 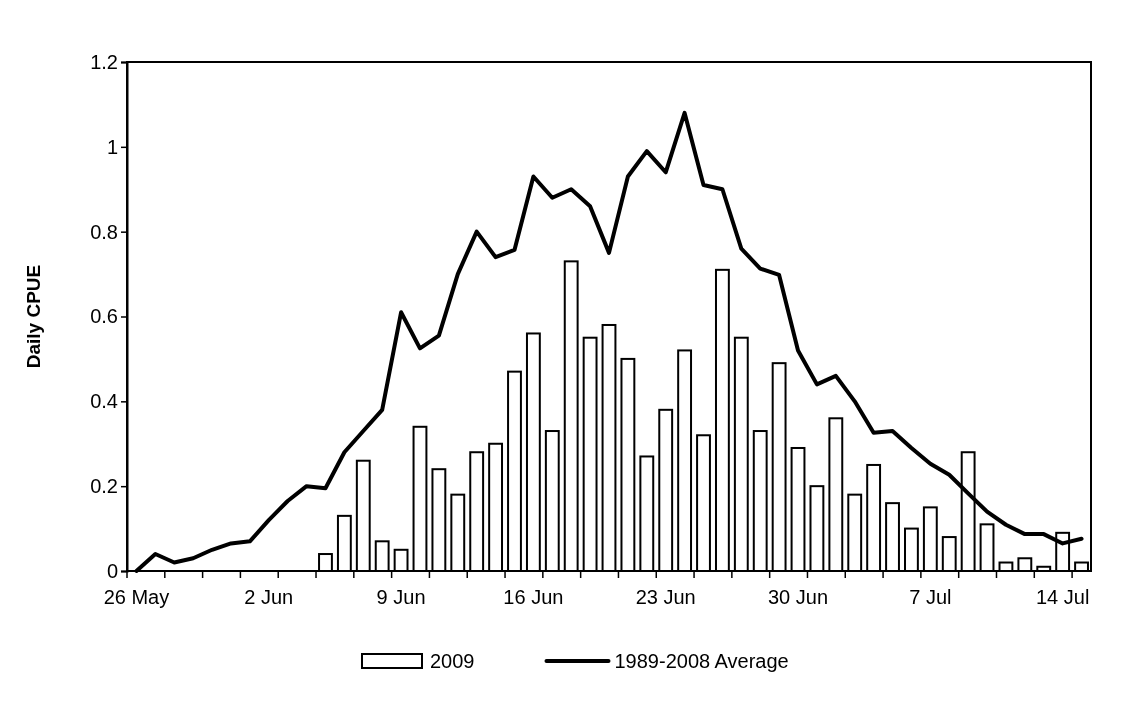 What do you see at coordinates (533, 597) in the screenshot?
I see `x-tick-label: 16 Jun` at bounding box center [533, 597].